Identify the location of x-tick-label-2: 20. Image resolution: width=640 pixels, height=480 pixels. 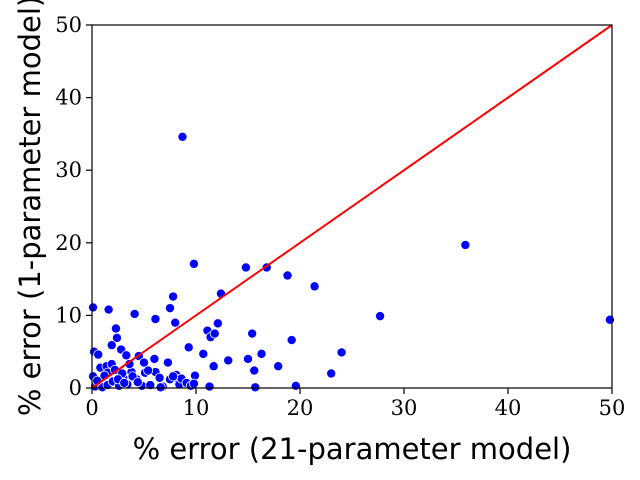
(300, 408).